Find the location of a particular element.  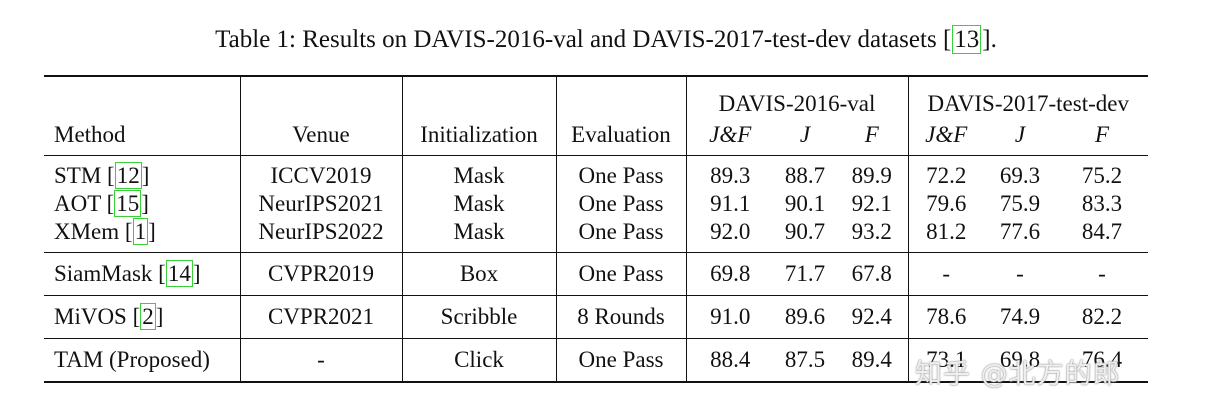

cell-2017-jf: 73.1 is located at coordinates (946, 360).